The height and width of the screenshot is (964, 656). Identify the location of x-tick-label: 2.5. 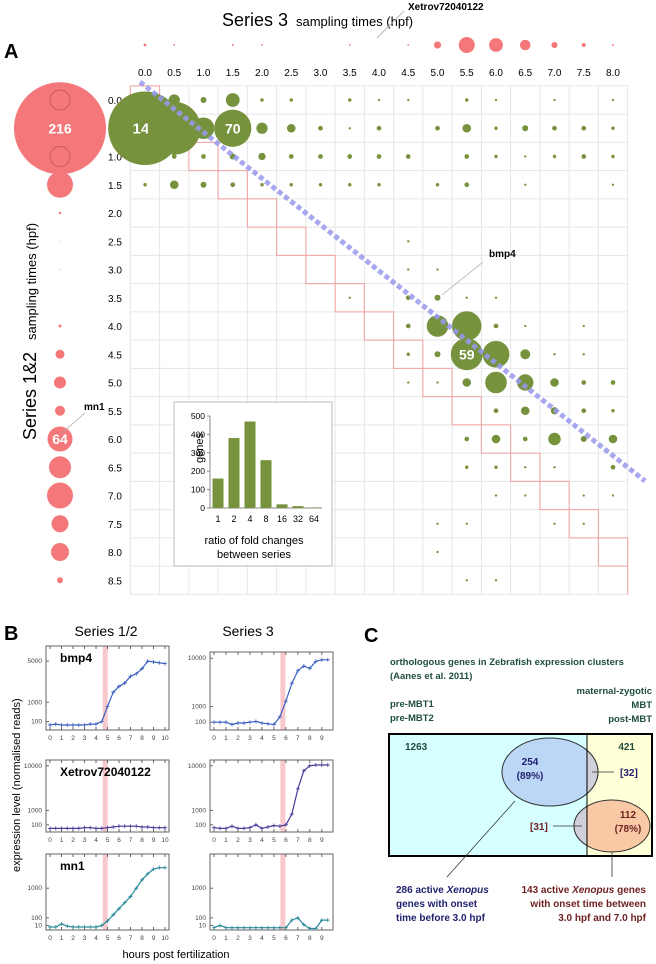
(291, 73).